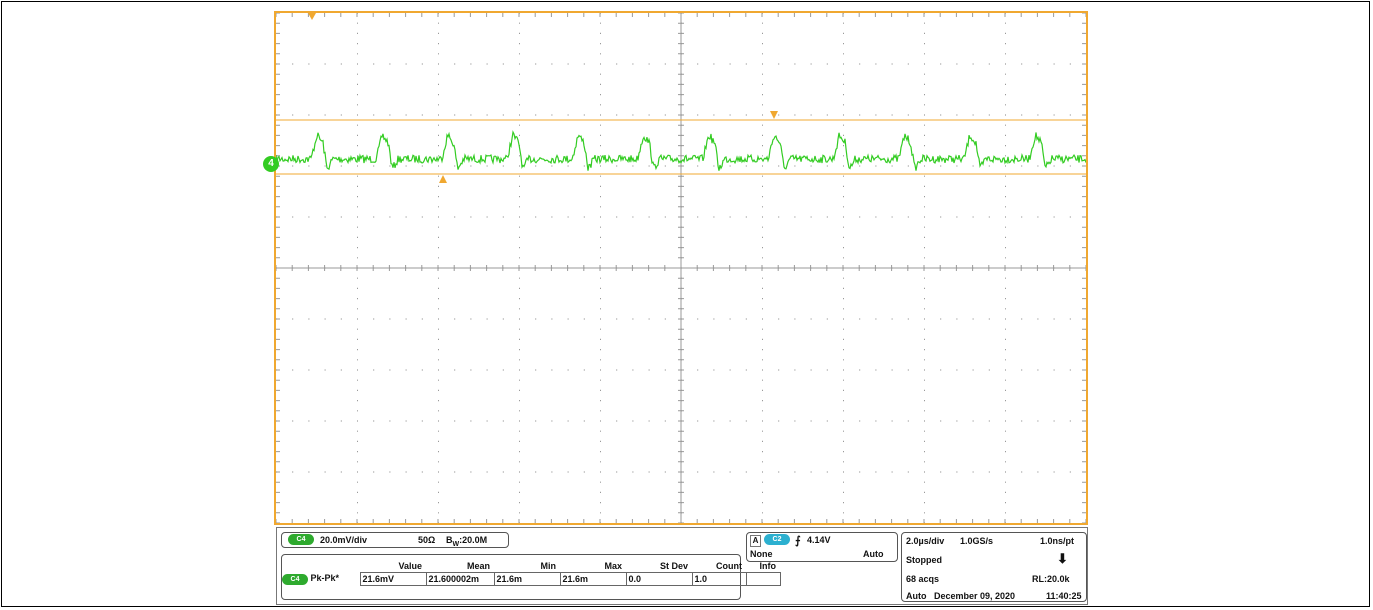  Describe the element at coordinates (798, 541) in the screenshot. I see `rising-edge-icon: ⨍` at that location.